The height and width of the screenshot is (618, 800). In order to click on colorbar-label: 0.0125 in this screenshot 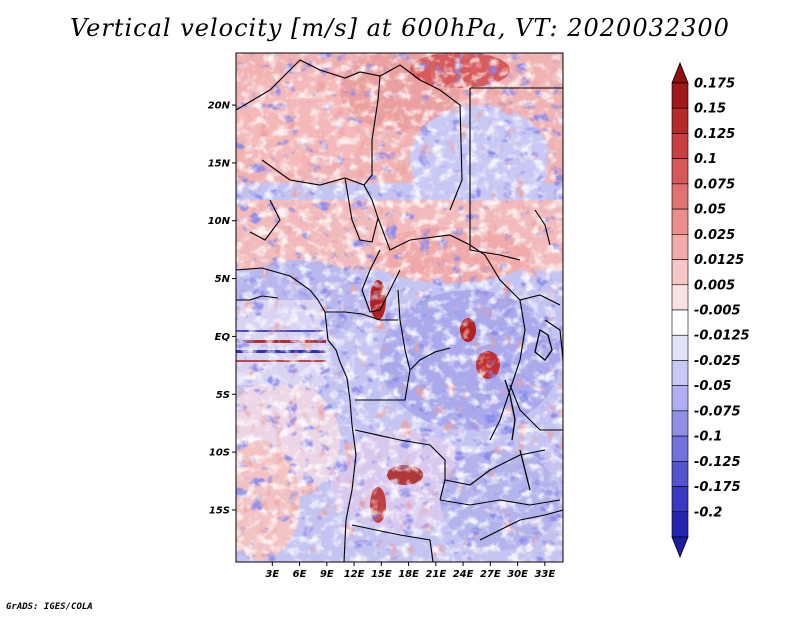, I will do `click(719, 260)`.